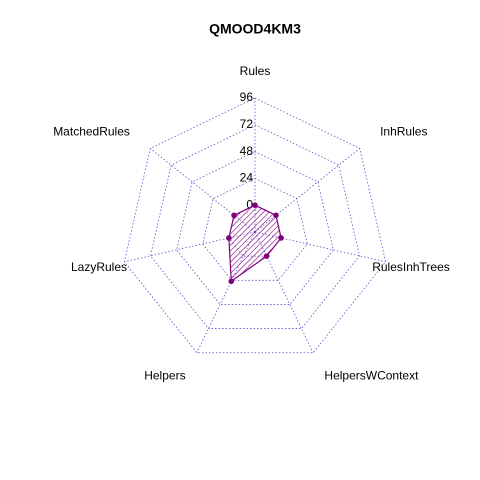  I want to click on r-tick-label: 24, so click(247, 178).